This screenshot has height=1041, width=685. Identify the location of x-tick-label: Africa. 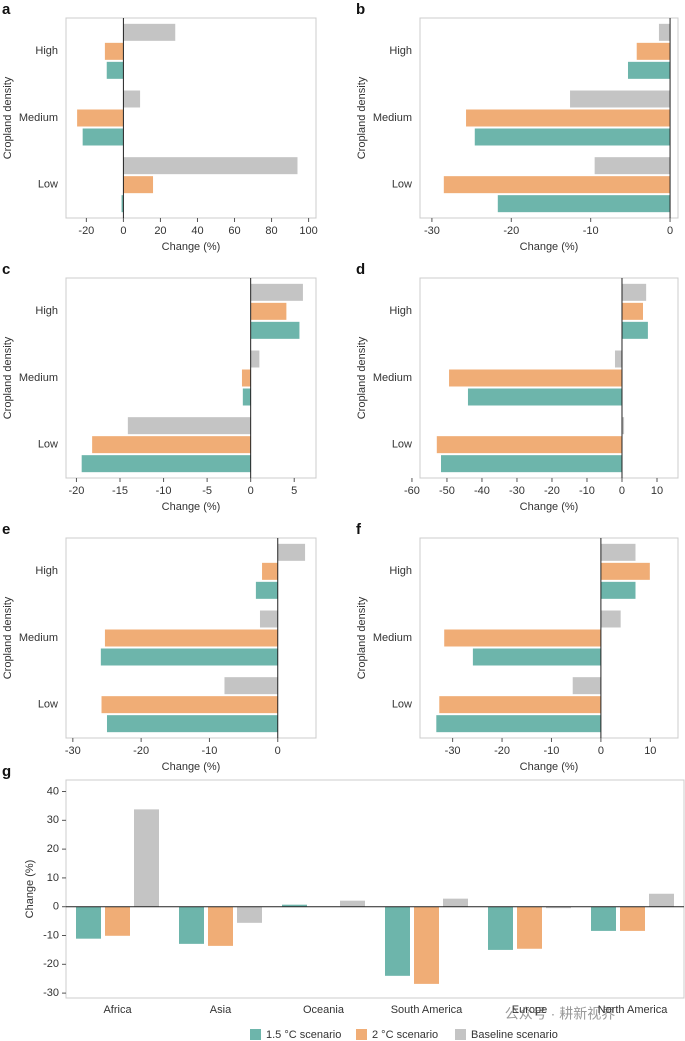
(117, 1010).